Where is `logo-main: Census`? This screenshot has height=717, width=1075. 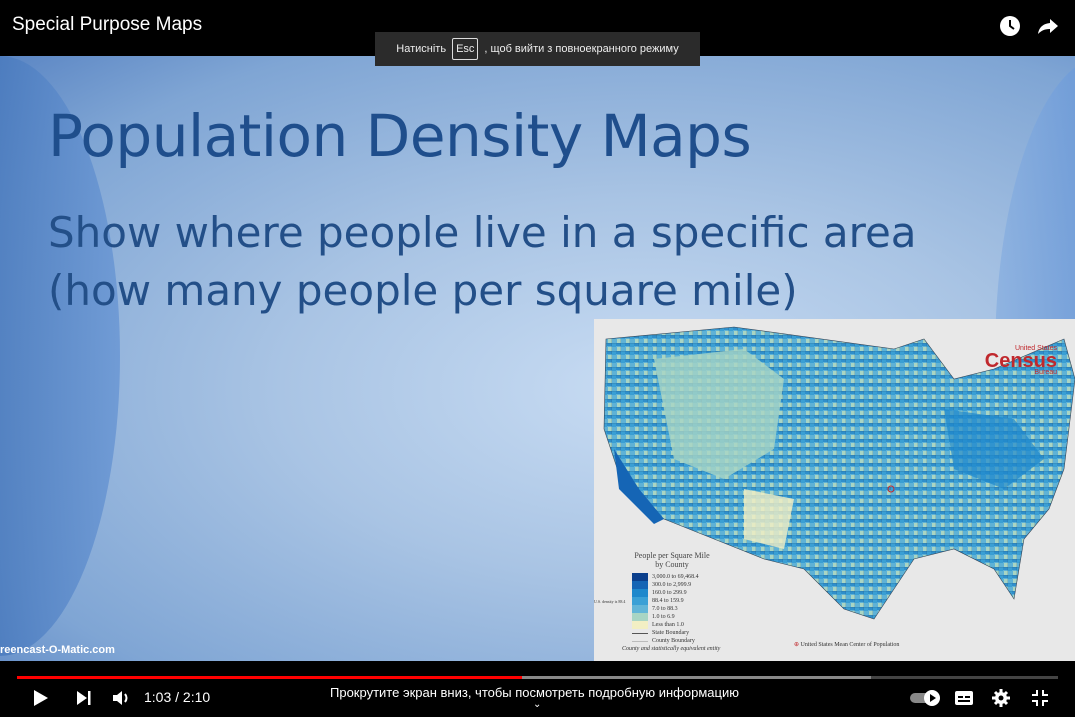
logo-main: Census is located at coordinates (1020, 361).